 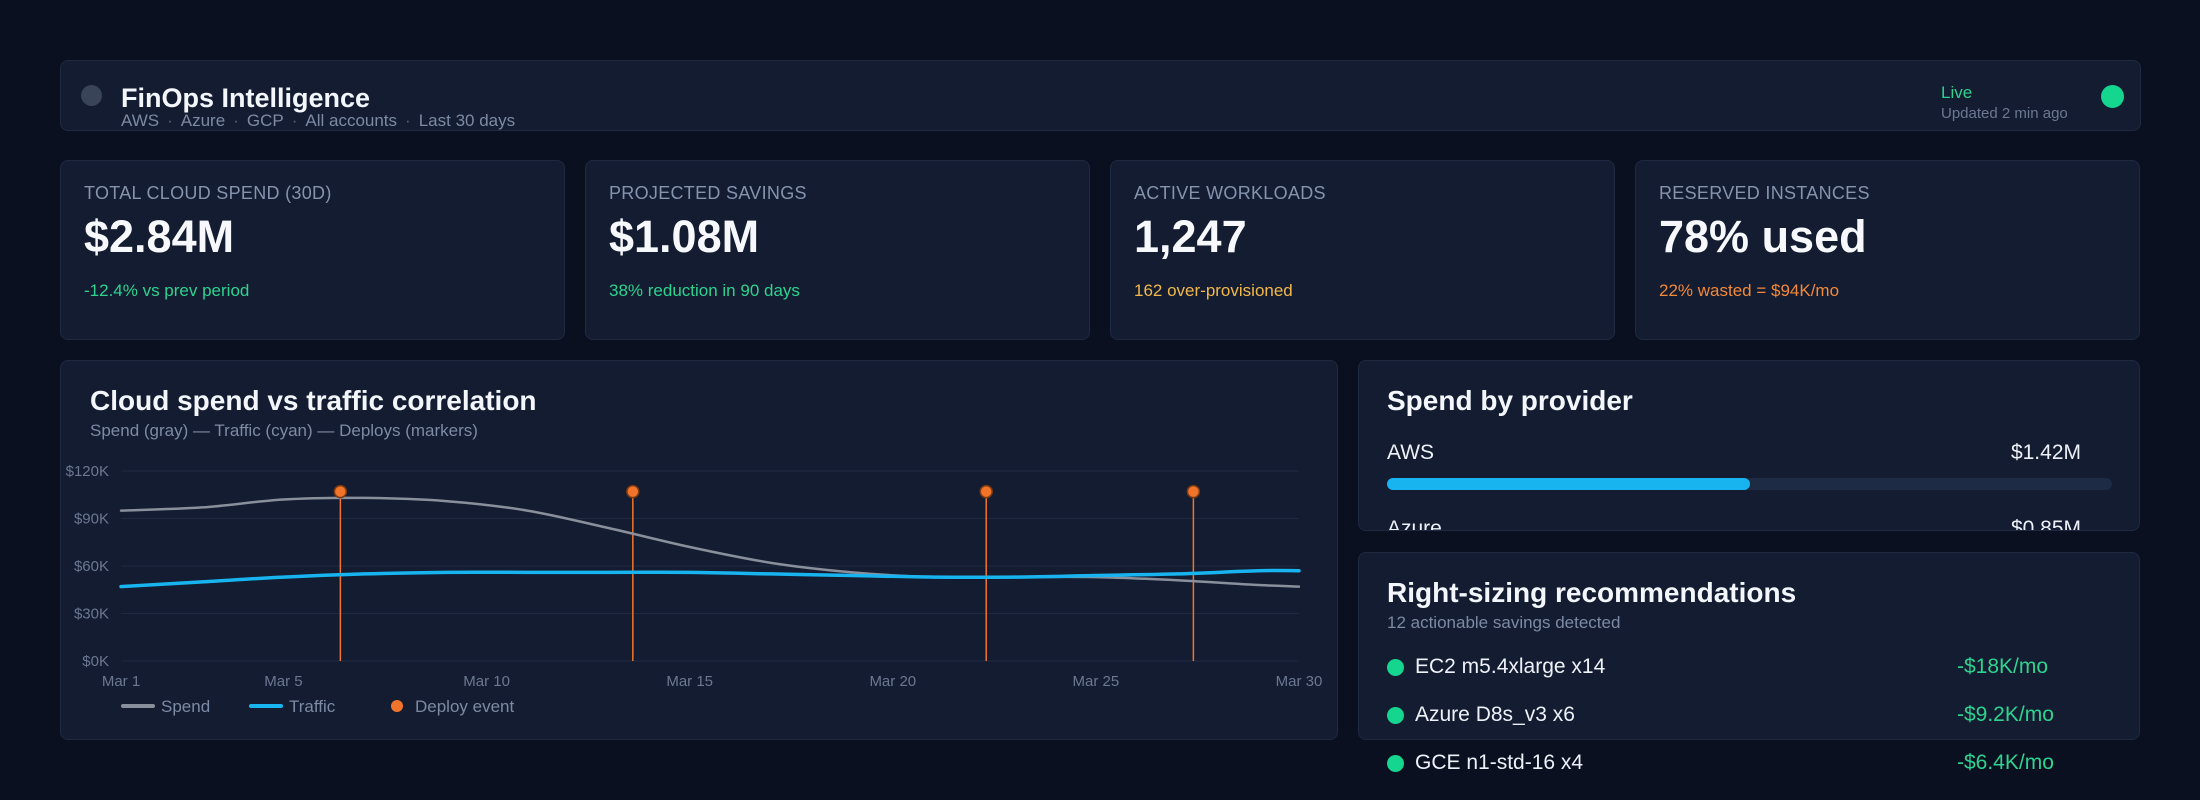 What do you see at coordinates (283, 681) in the screenshot?
I see `x-tick-label: Mar 5` at bounding box center [283, 681].